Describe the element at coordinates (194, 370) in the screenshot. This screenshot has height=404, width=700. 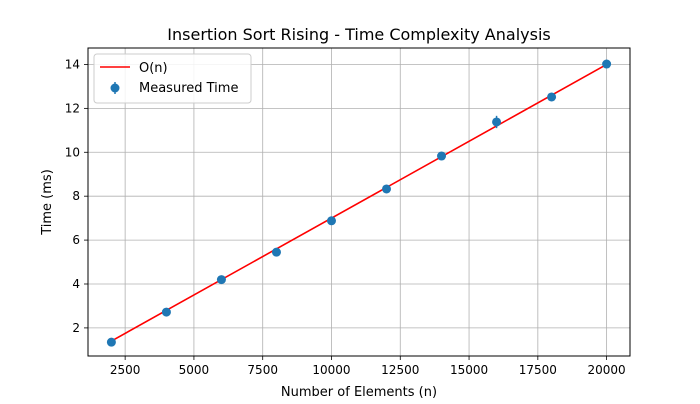
I see `x-tick-label: 5000` at that location.